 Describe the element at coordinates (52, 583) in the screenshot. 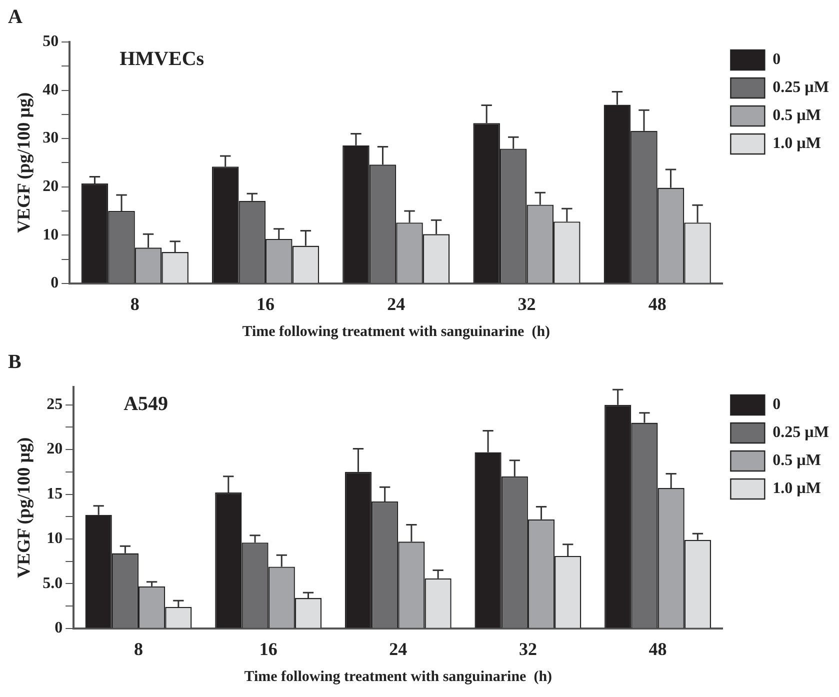

I see `y-tick-label: 5.0` at that location.